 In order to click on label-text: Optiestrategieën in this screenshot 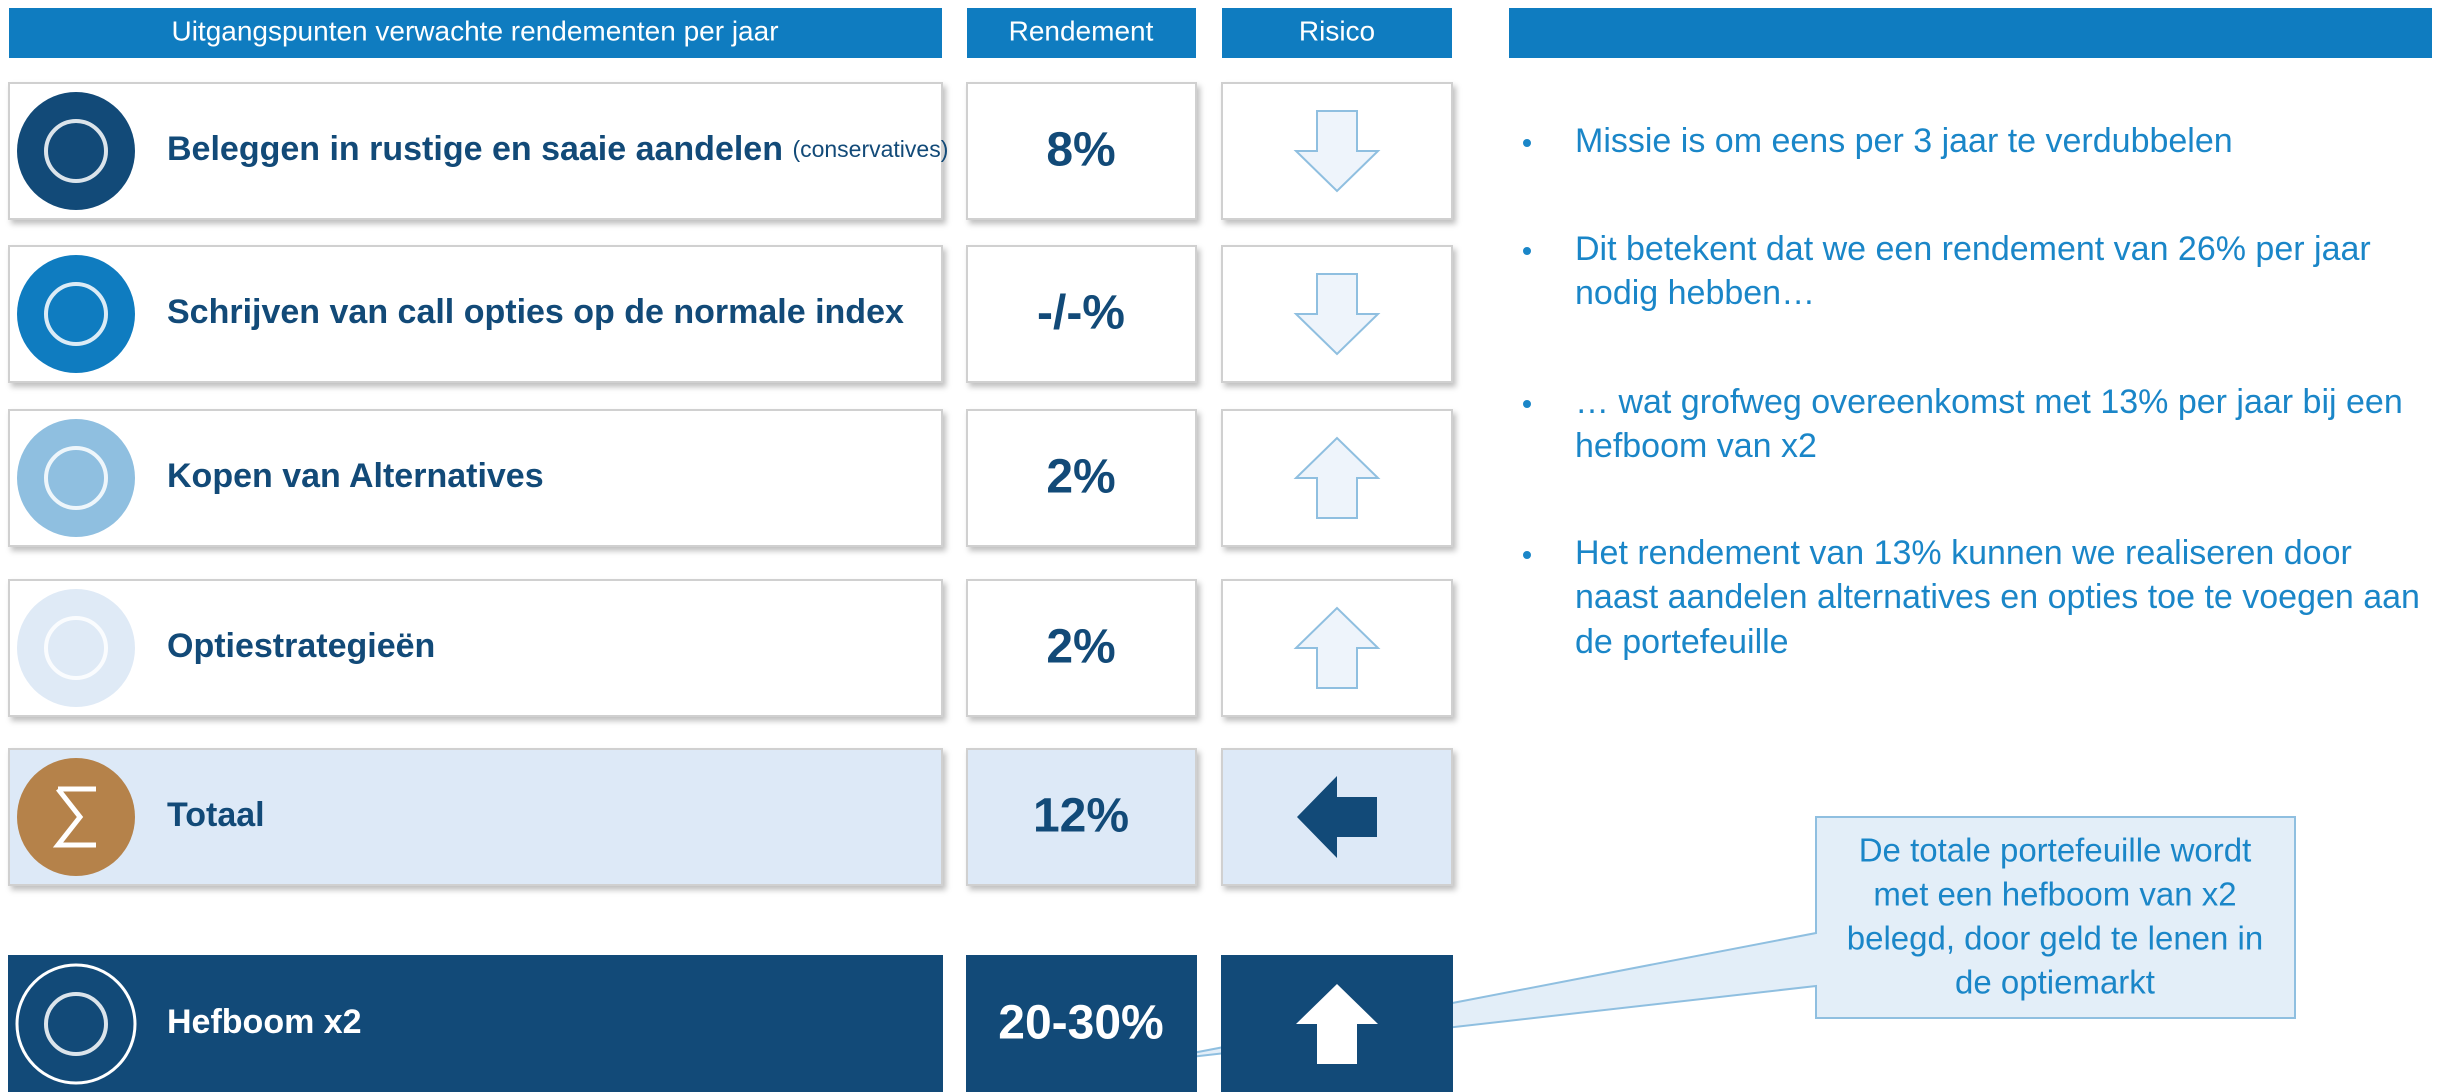, I will do `click(301, 646)`.